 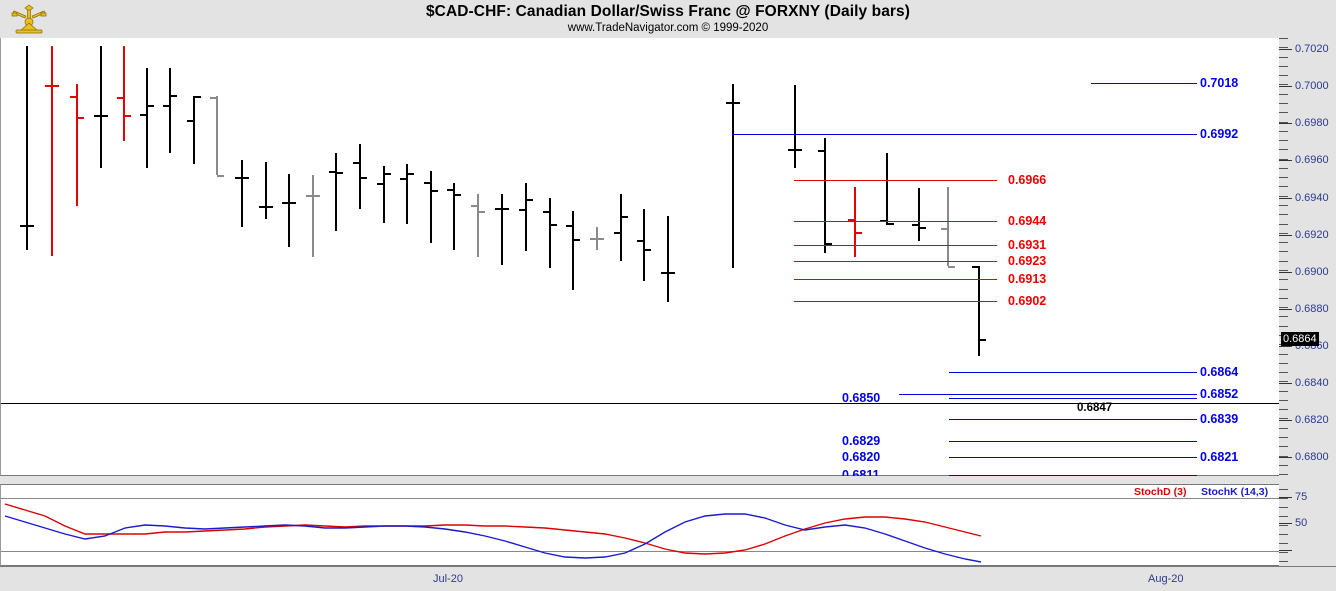 What do you see at coordinates (861, 457) in the screenshot?
I see `price-level-label: 0.6820` at bounding box center [861, 457].